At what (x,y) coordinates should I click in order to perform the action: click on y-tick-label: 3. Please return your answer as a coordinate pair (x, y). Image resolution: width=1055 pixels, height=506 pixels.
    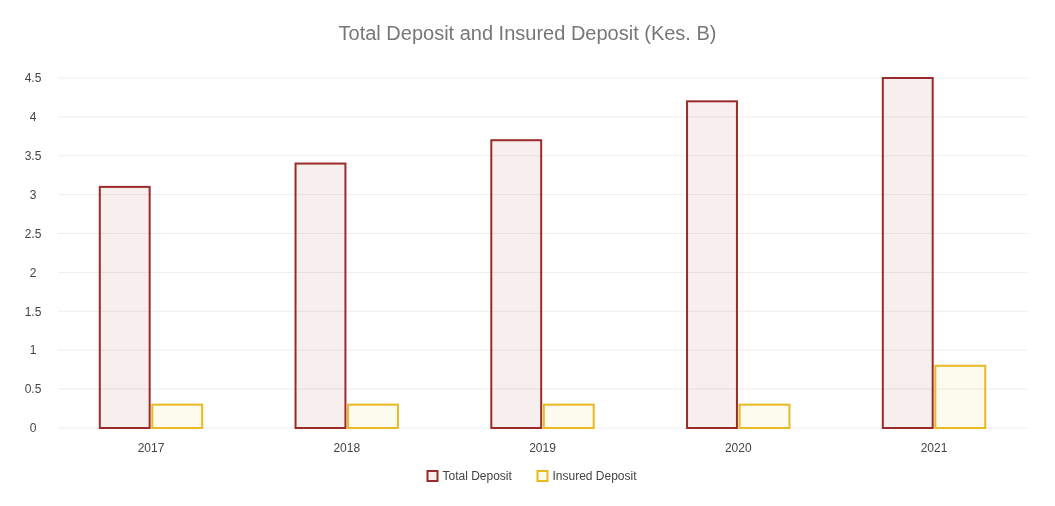
    Looking at the image, I should click on (33, 194).